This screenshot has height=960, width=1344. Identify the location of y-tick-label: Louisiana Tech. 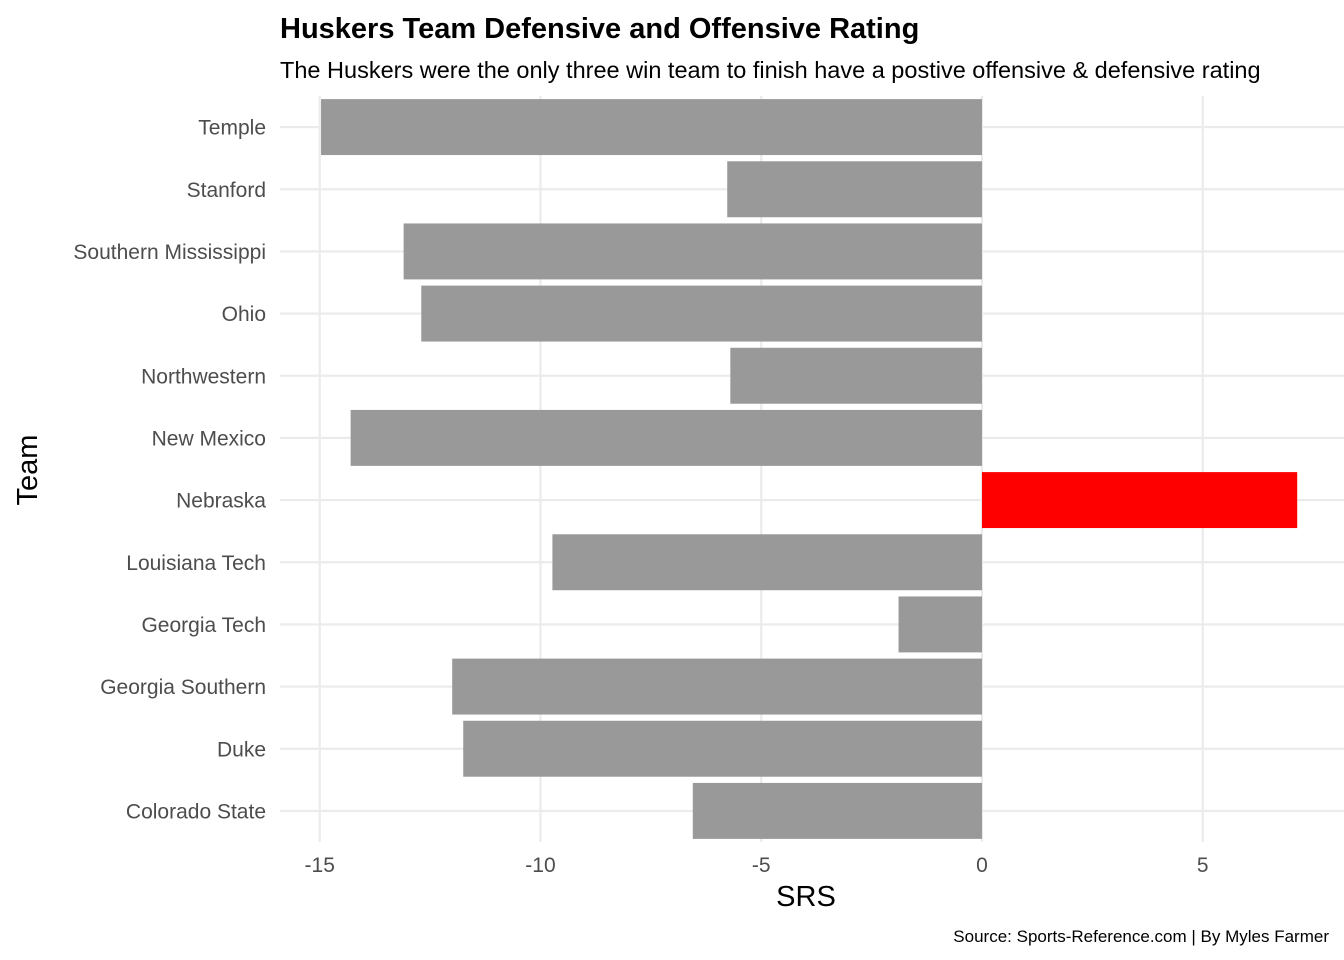
(196, 563).